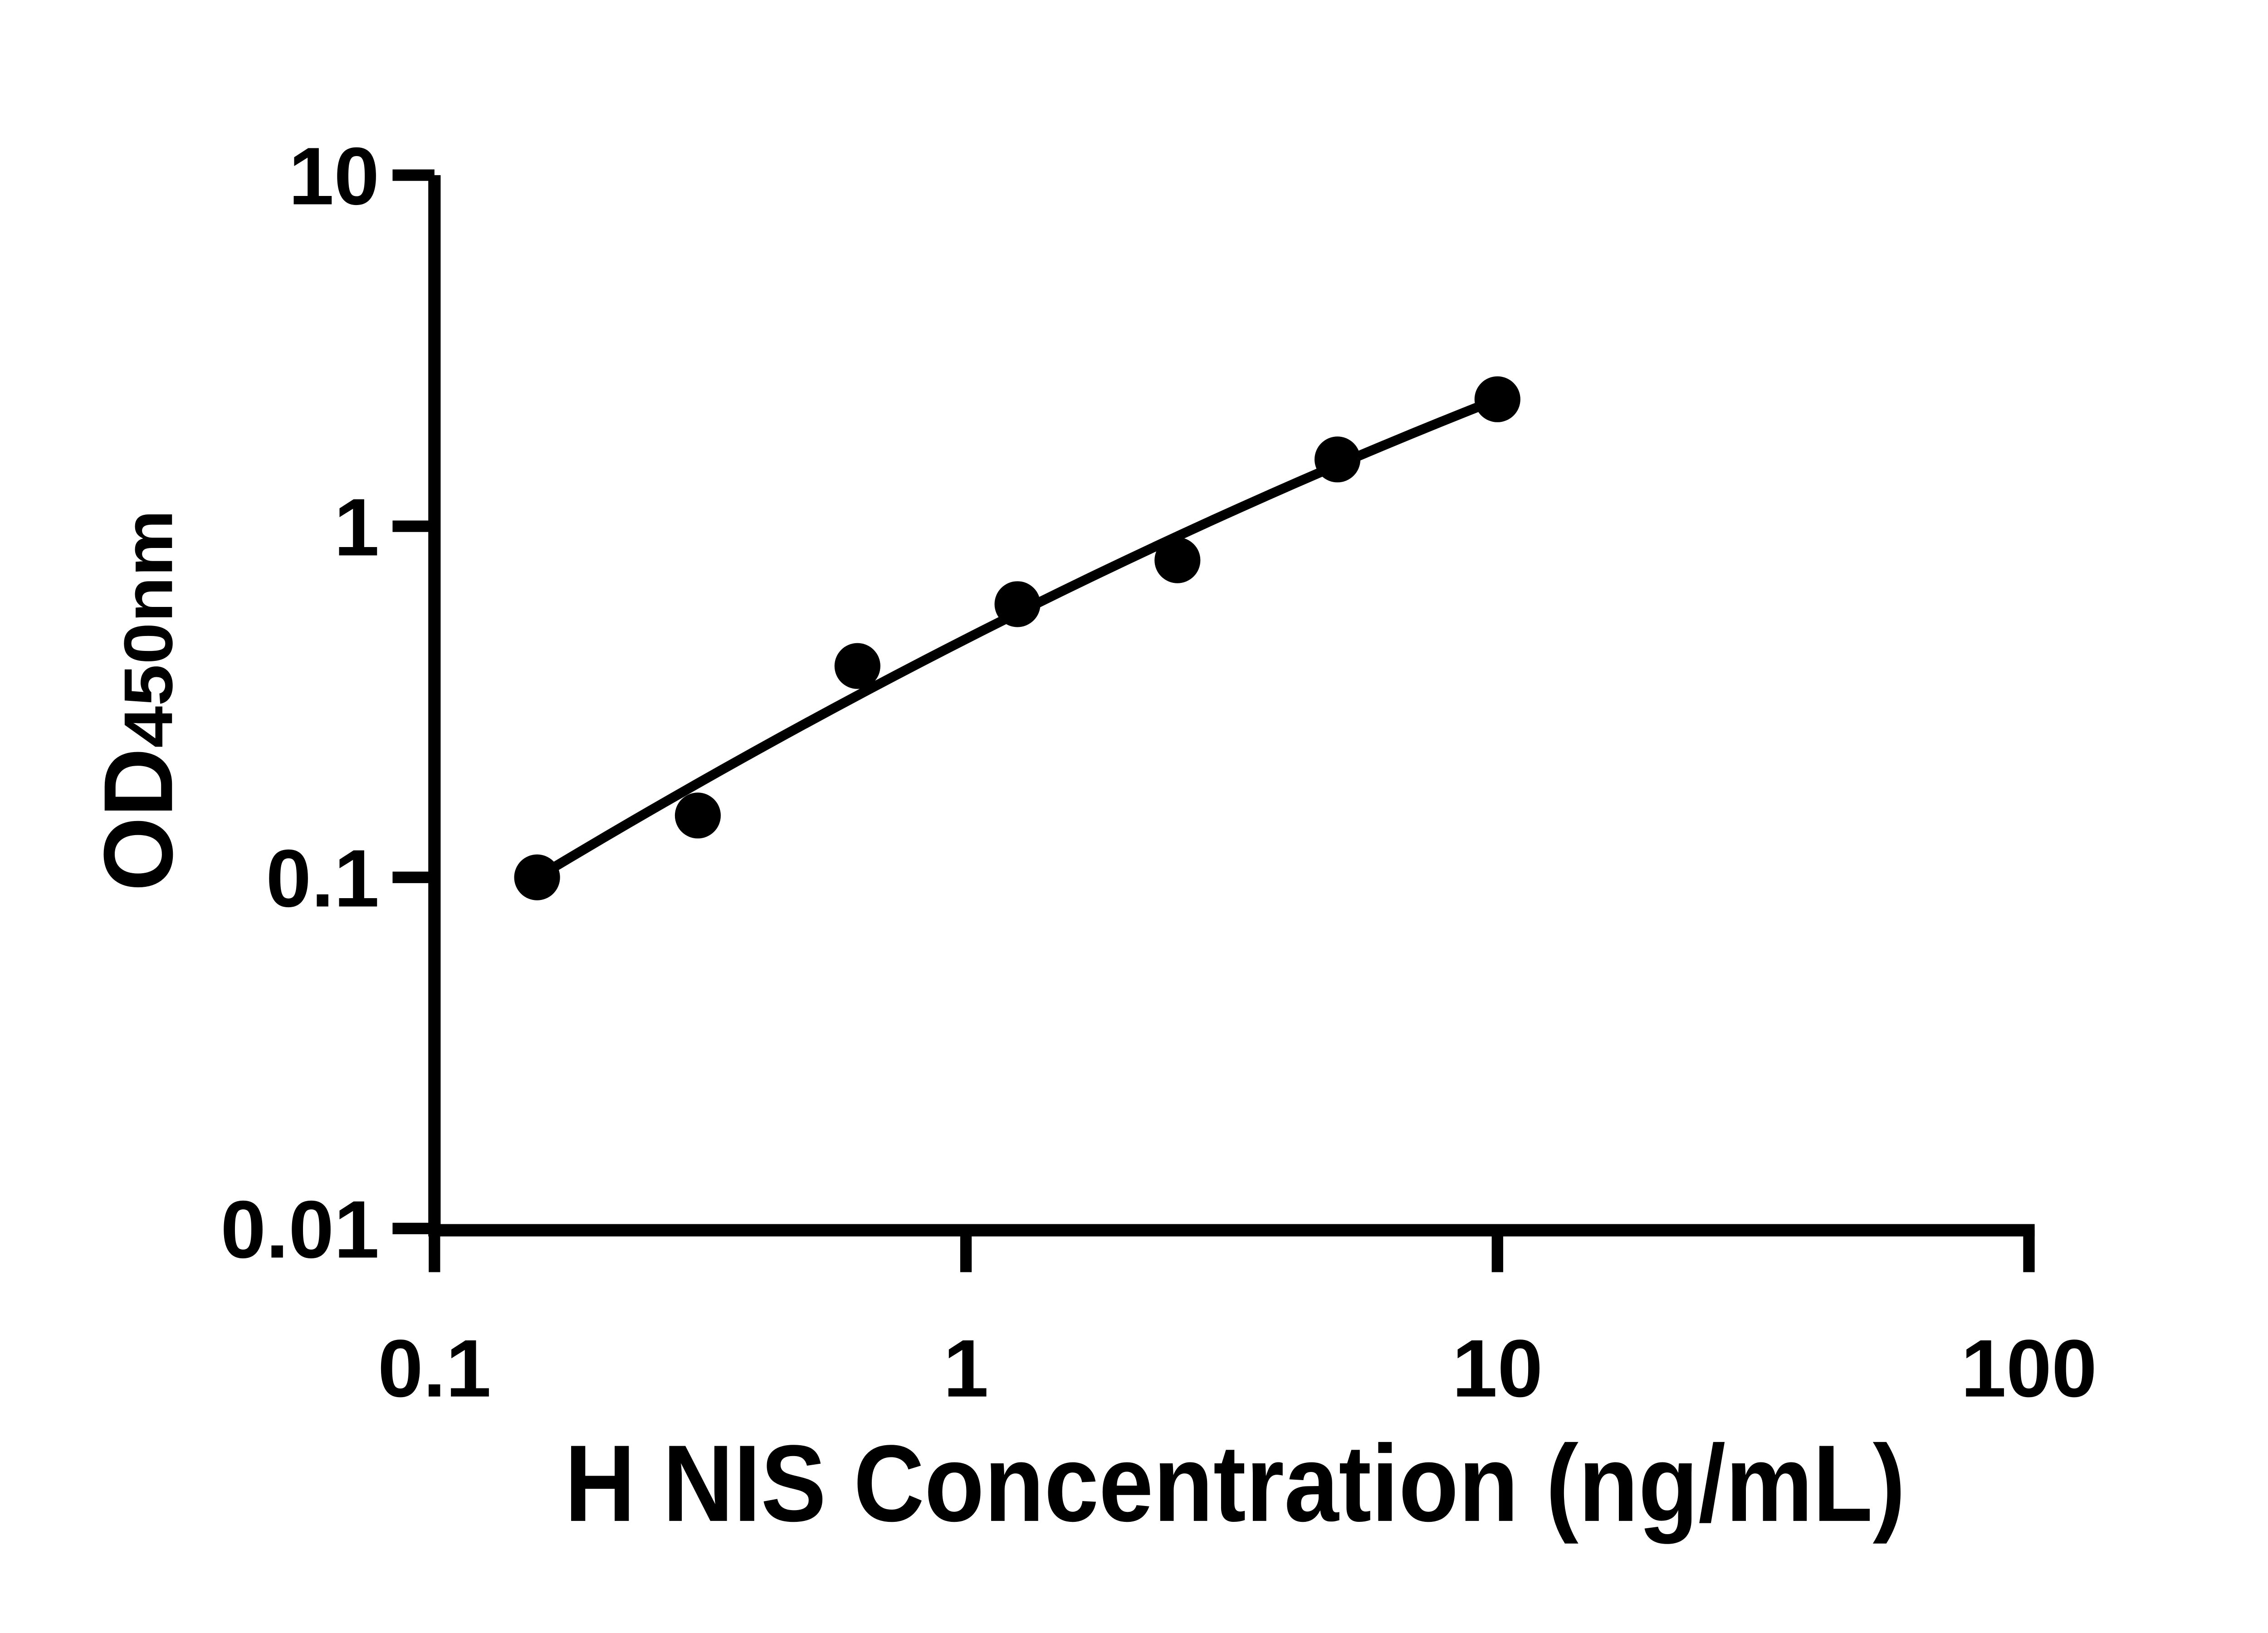  I want to click on x-tick-label: 10, so click(1498, 1368).